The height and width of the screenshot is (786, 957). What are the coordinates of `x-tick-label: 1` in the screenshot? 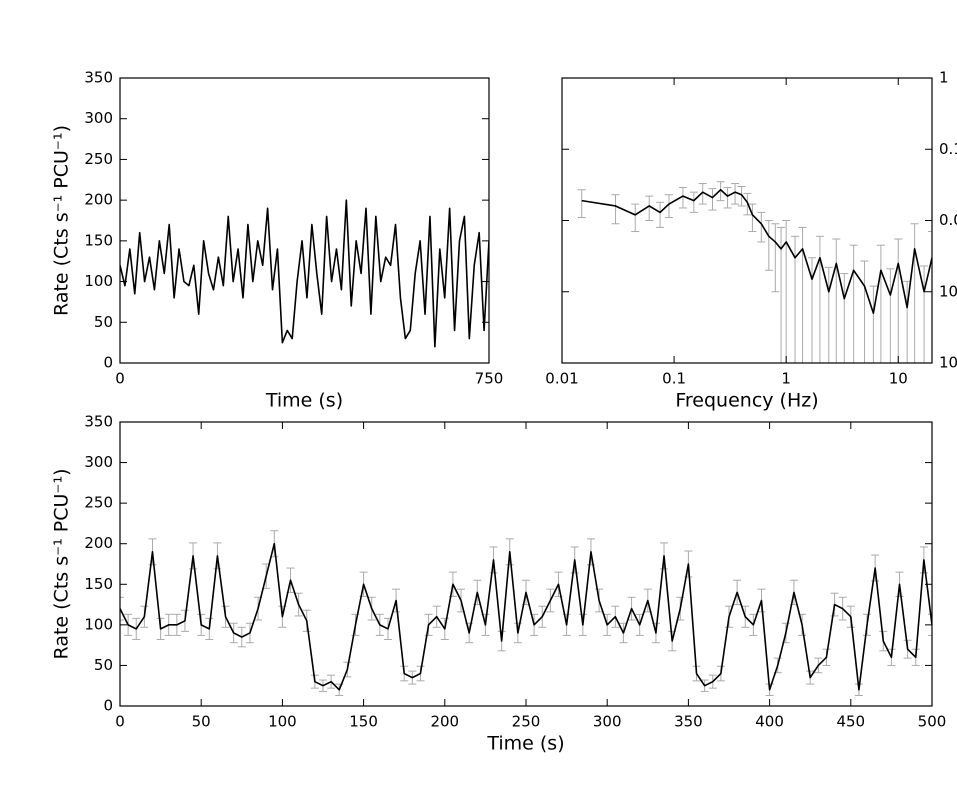 It's located at (786, 379).